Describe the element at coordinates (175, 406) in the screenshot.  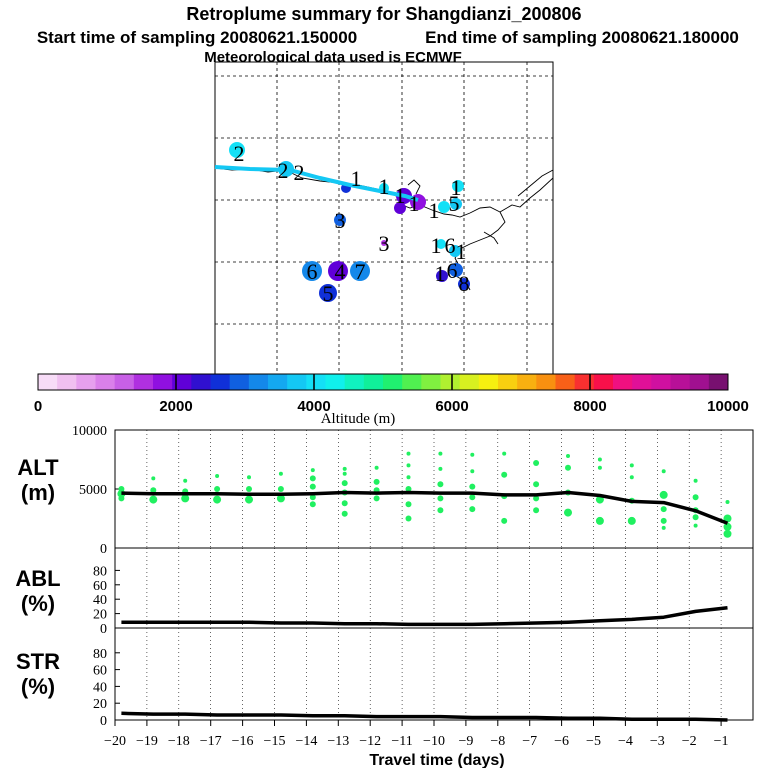
I see `colorbar-tick-label: 2000` at that location.